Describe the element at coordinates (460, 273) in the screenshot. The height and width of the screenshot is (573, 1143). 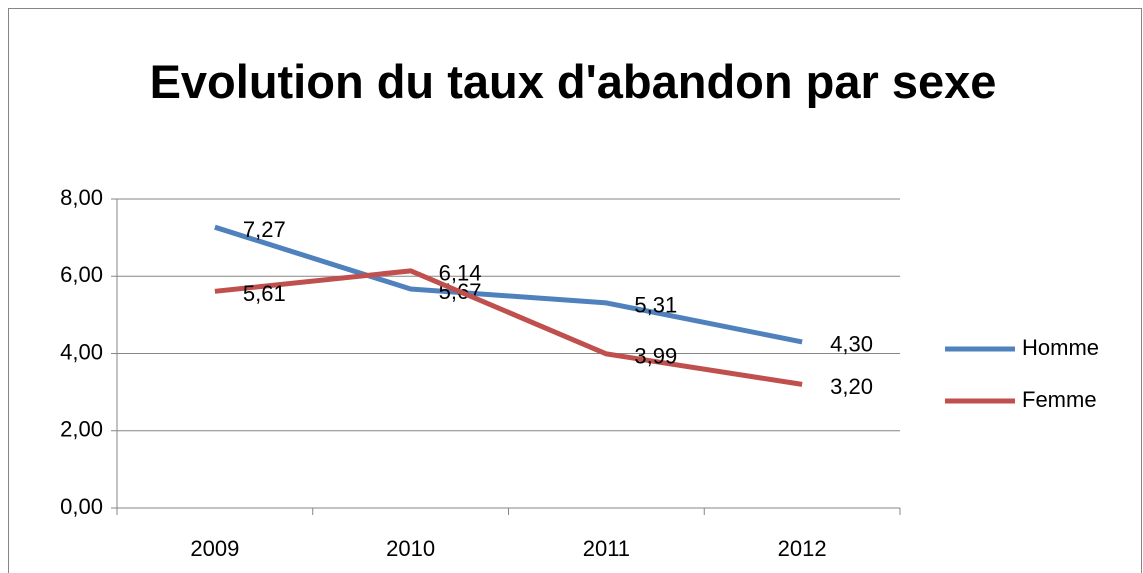
I see `data-label: 6,14` at that location.